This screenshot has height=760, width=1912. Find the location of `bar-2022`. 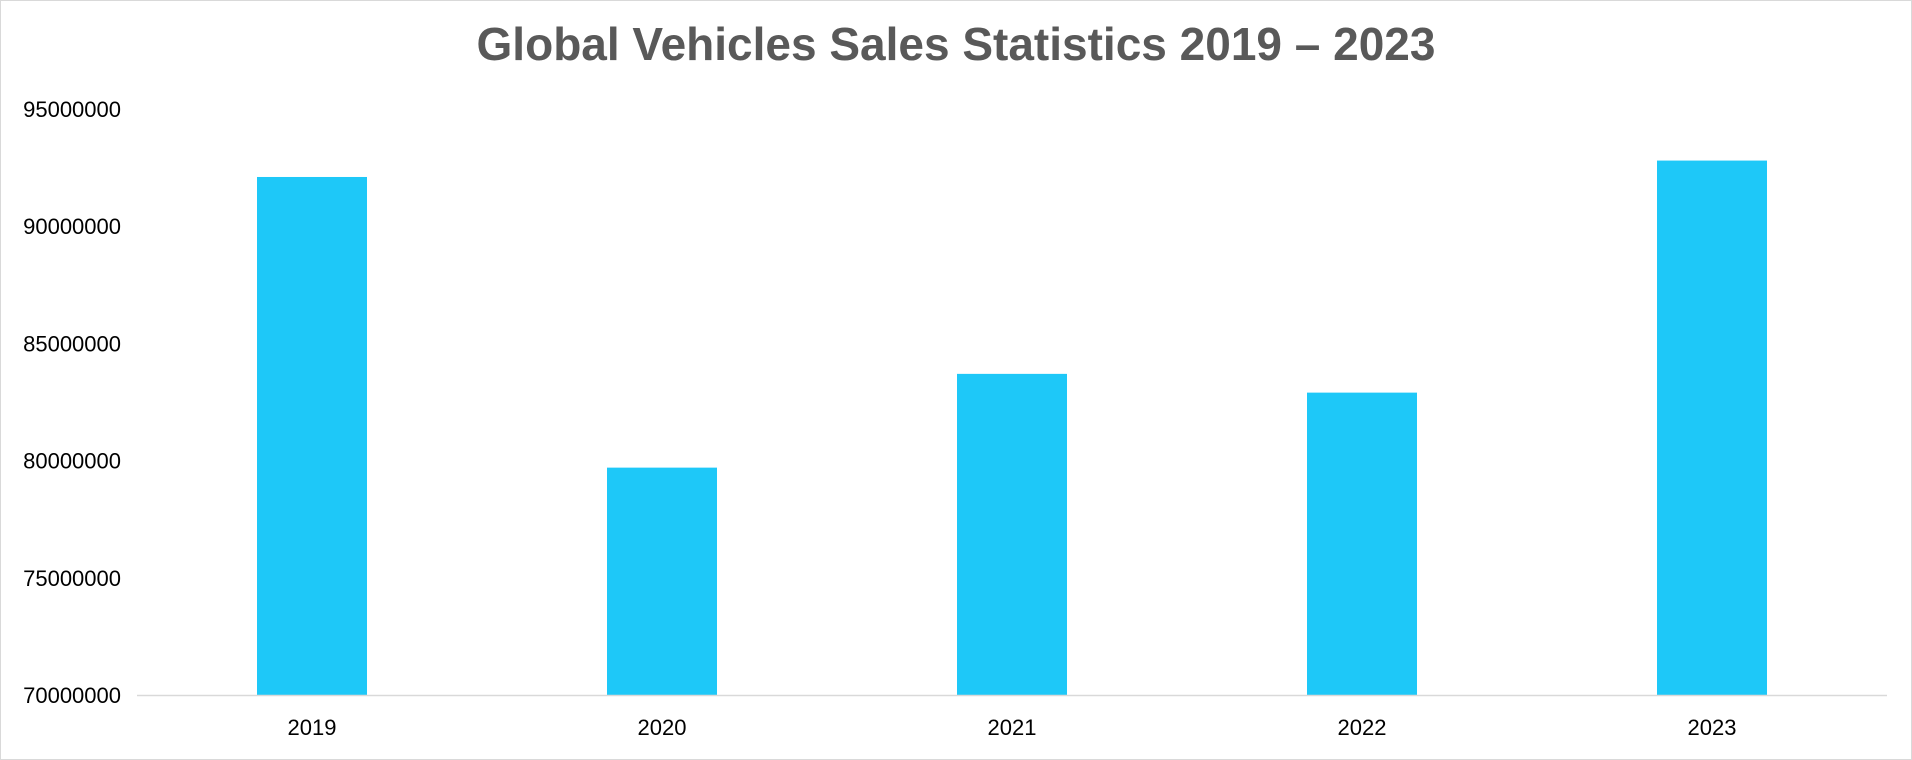

bar-2022 is located at coordinates (1362, 543).